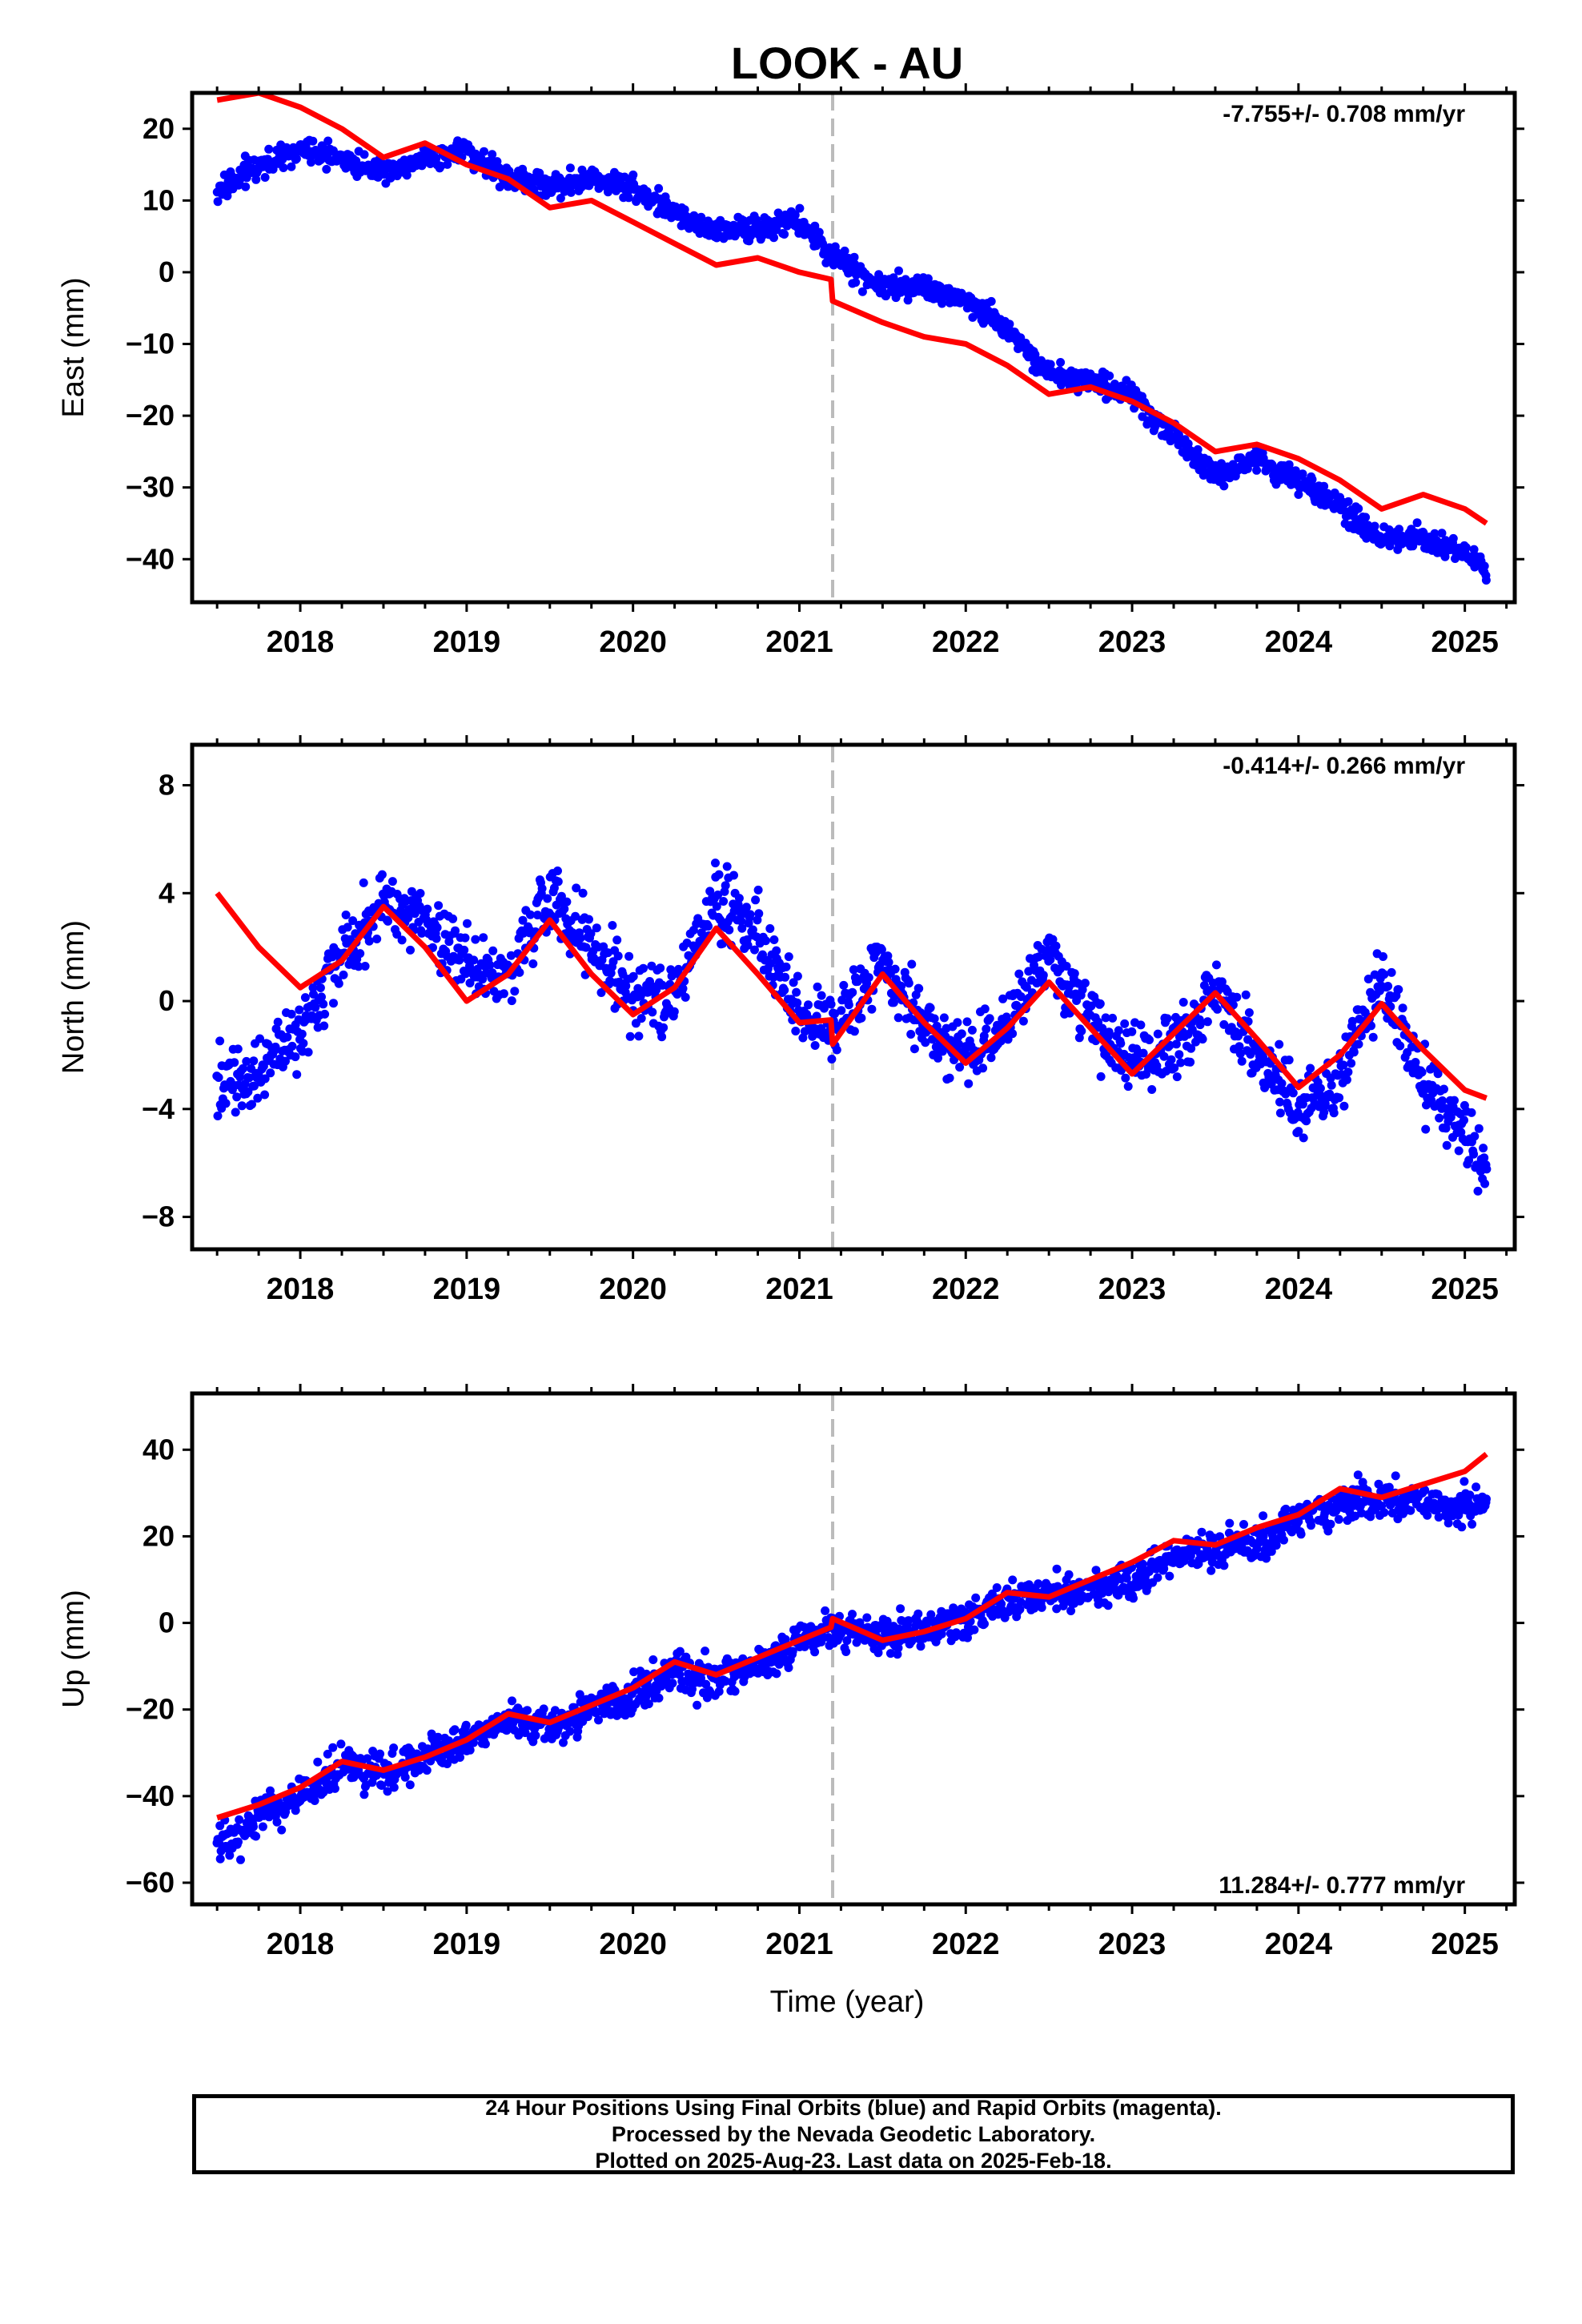 This screenshot has height=2324, width=1582. I want to click on x-tick-label: 2025, so click(1465, 642).